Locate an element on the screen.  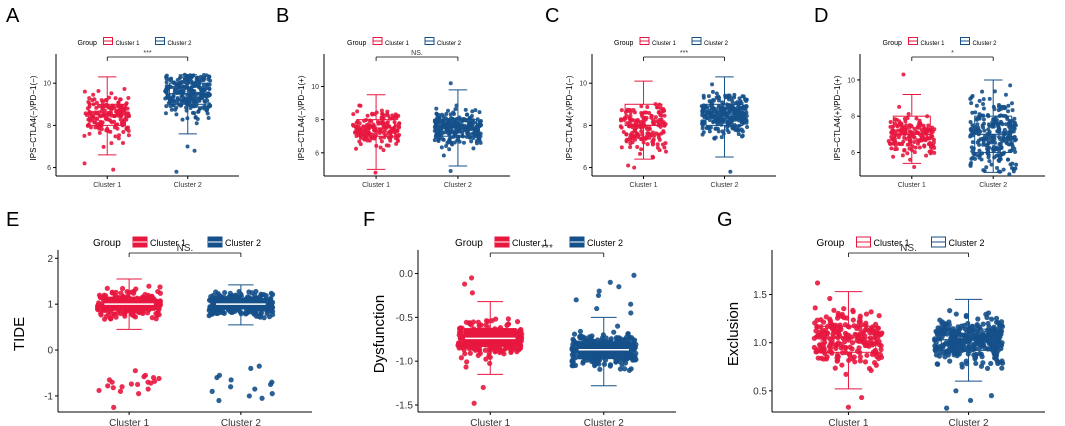
x-tick-label: Cluster 2 is located at coordinates (241, 422).